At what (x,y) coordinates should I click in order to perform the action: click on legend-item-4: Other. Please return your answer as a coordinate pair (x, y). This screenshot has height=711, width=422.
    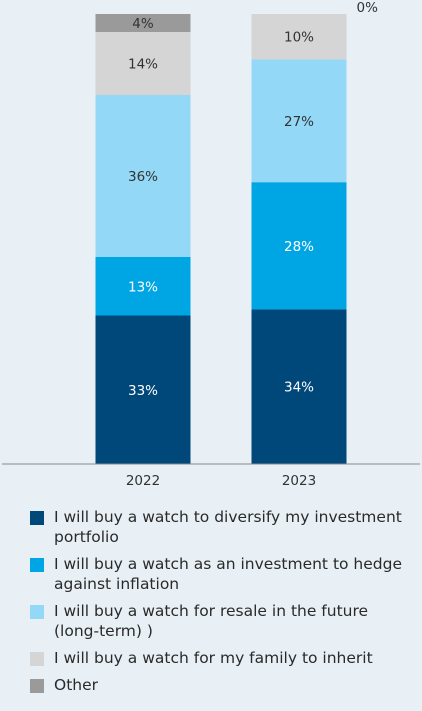
    Looking at the image, I should click on (223, 685).